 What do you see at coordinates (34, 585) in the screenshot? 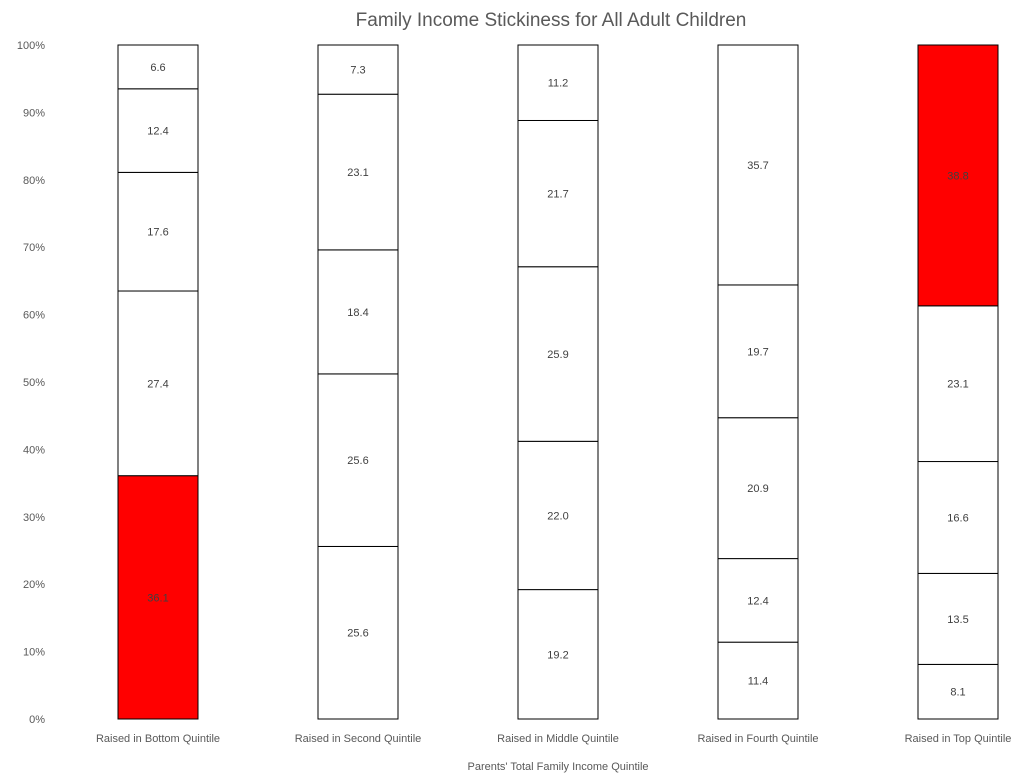
I see `y-tick-label: 20%` at bounding box center [34, 585].